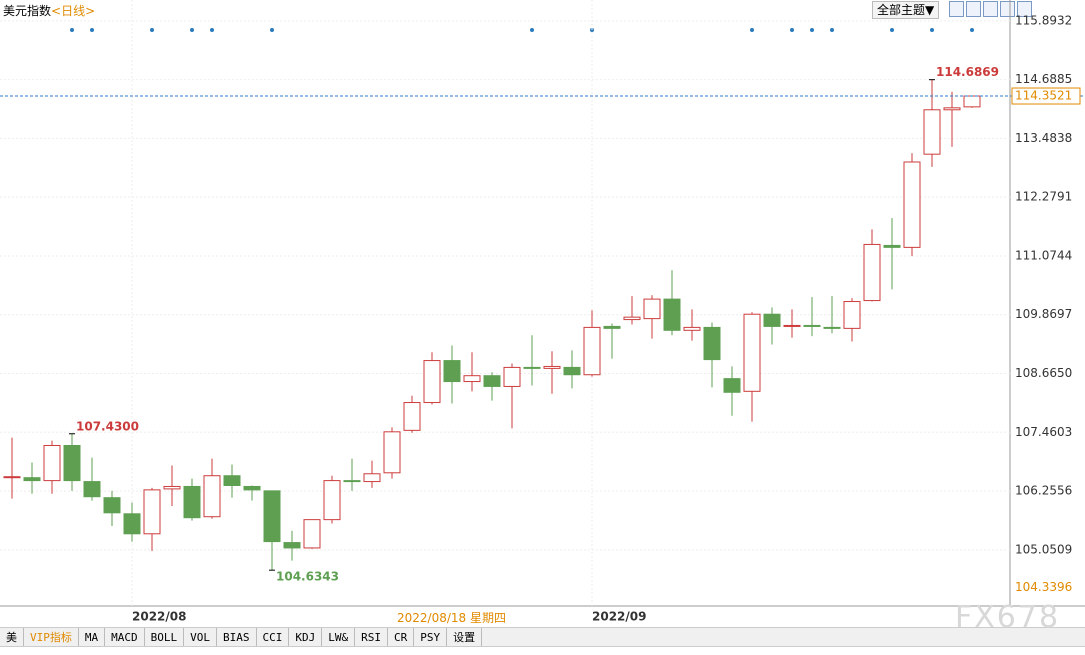 The height and width of the screenshot is (655, 1085). What do you see at coordinates (165, 637) in the screenshot?
I see `tab: BOLL` at bounding box center [165, 637].